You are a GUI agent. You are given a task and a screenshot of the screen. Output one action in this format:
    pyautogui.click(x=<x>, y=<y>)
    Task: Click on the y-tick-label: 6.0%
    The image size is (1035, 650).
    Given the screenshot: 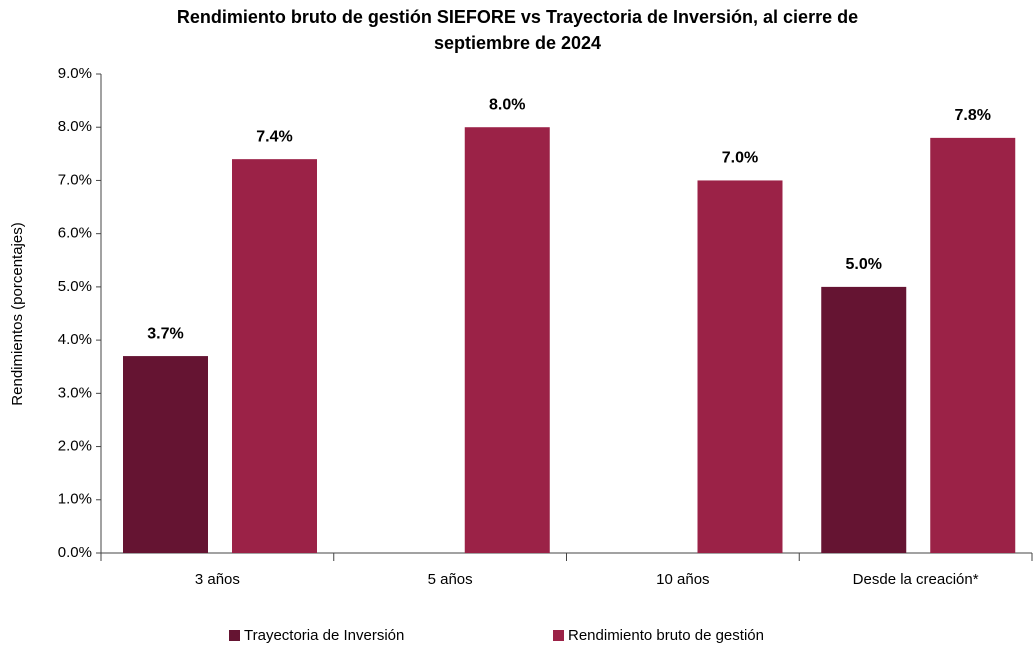 What is the action you would take?
    pyautogui.click(x=75, y=233)
    